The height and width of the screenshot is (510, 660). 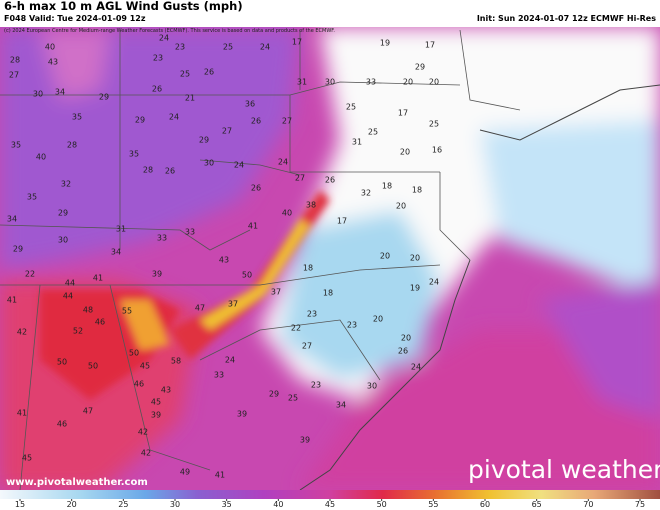 What do you see at coordinates (123, 6) in the screenshot?
I see `title: 6-h max 10 m AGL Wind Gusts (mph)` at bounding box center [123, 6].